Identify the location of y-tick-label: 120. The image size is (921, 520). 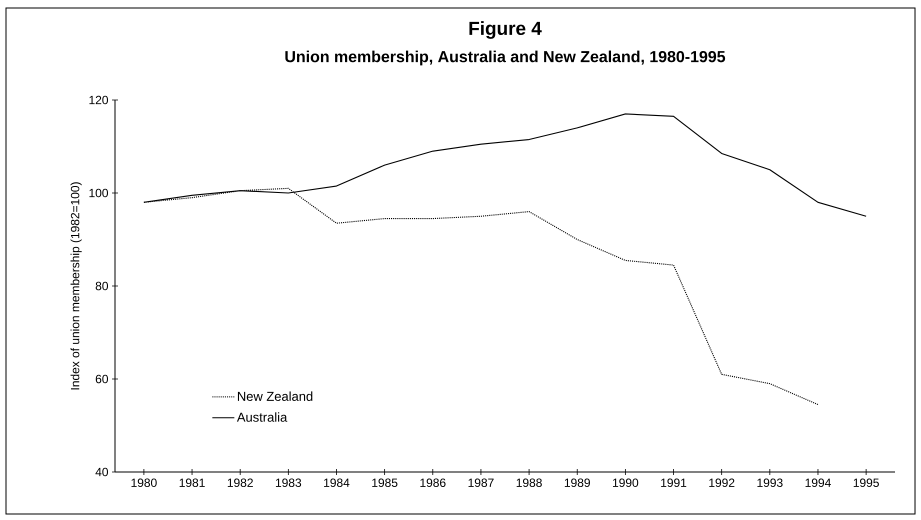
(98, 100).